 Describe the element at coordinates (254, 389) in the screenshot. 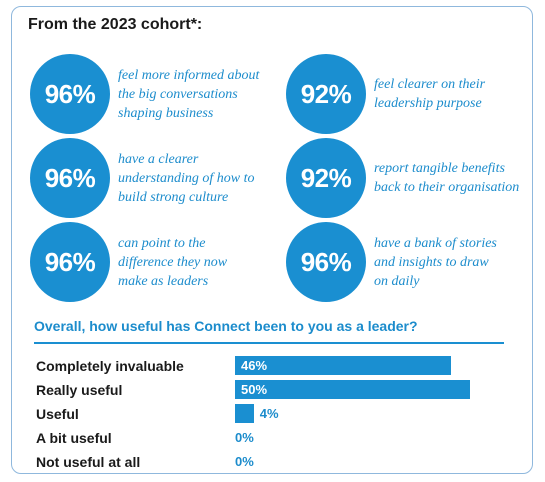

I see `bar-value-label: 50%` at that location.